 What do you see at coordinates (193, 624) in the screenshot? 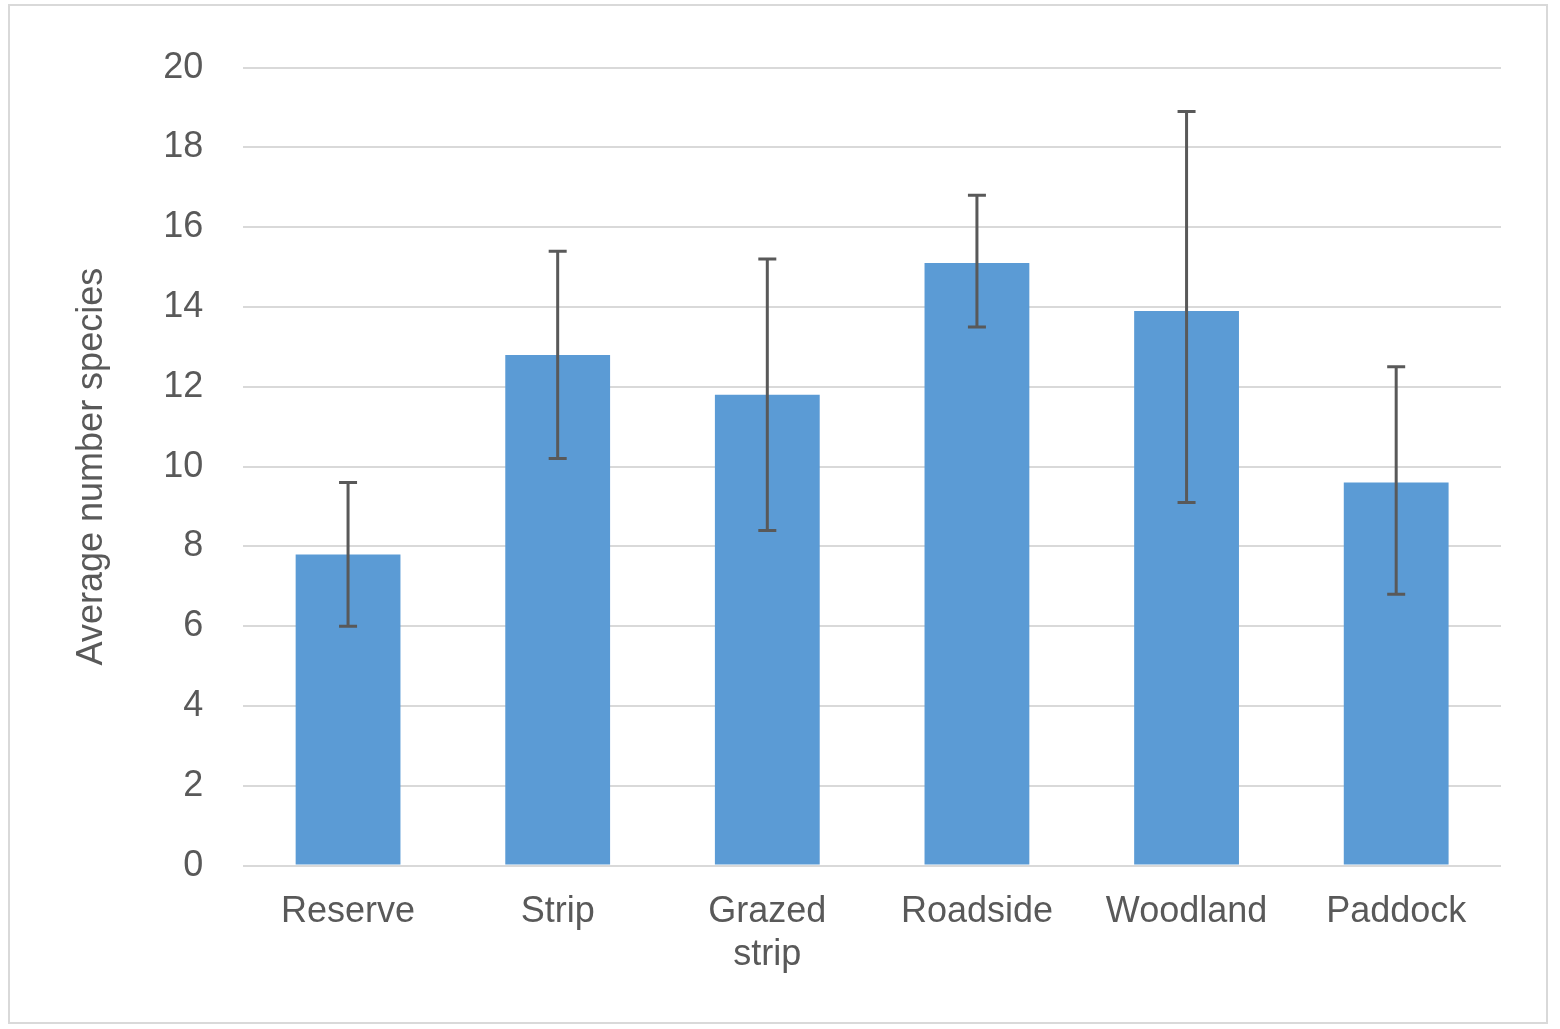
I see `y-tick-label: 6` at bounding box center [193, 624].